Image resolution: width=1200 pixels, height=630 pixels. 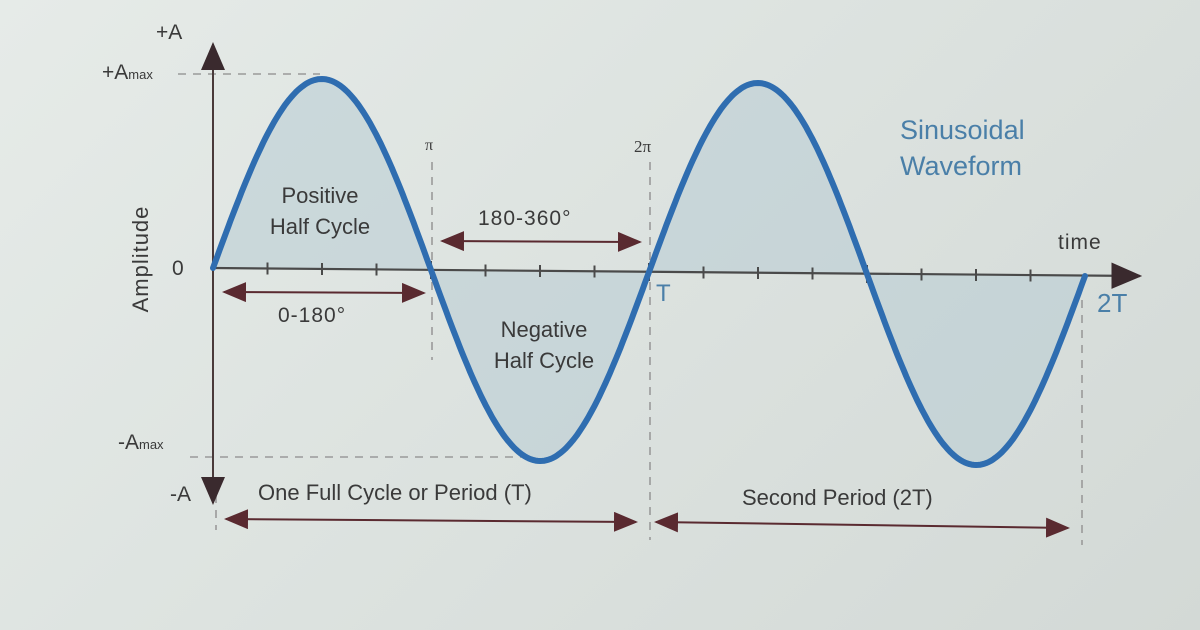 What do you see at coordinates (431, 520) in the screenshot?
I see `period-one-arrow` at bounding box center [431, 520].